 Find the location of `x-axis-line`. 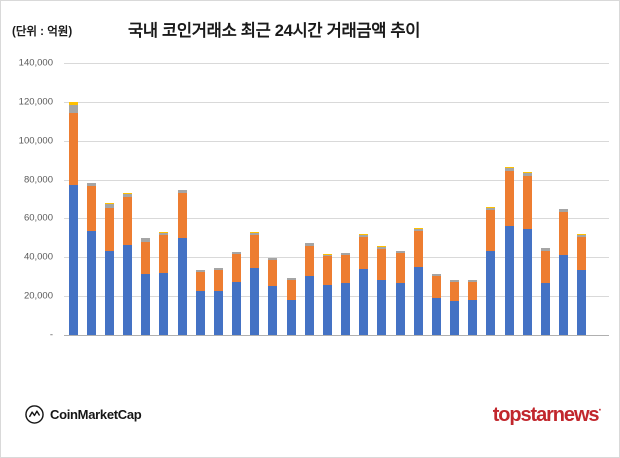

x-axis-line is located at coordinates (336, 335).